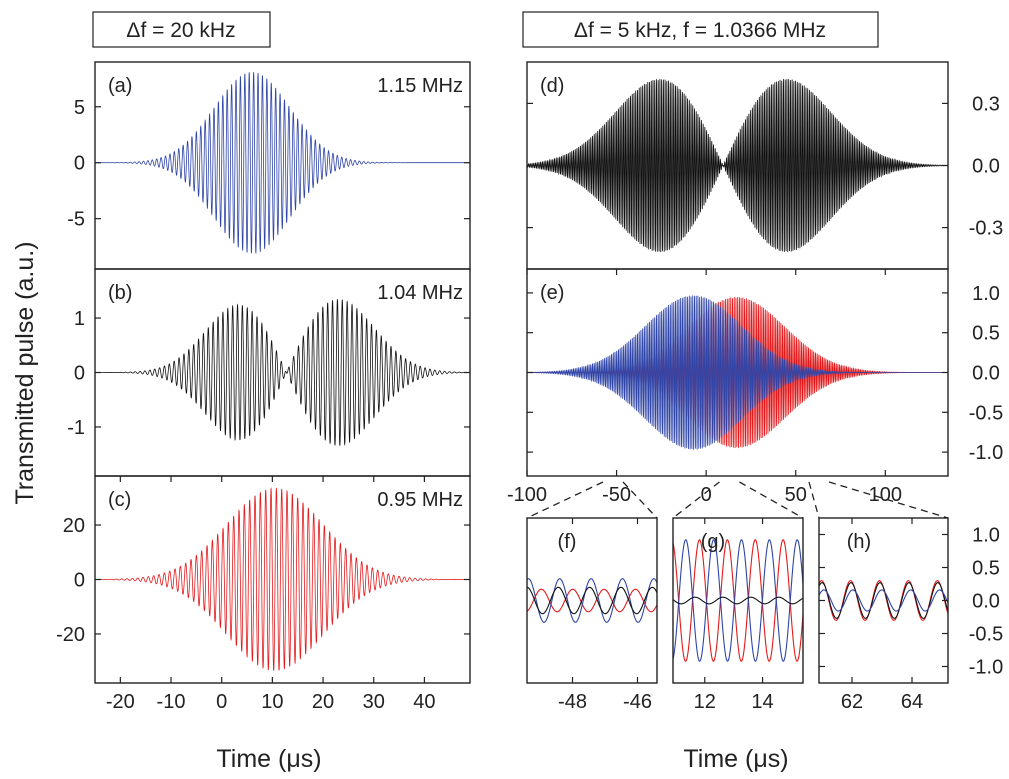  I want to click on panel-tag-h: (h), so click(859, 542).